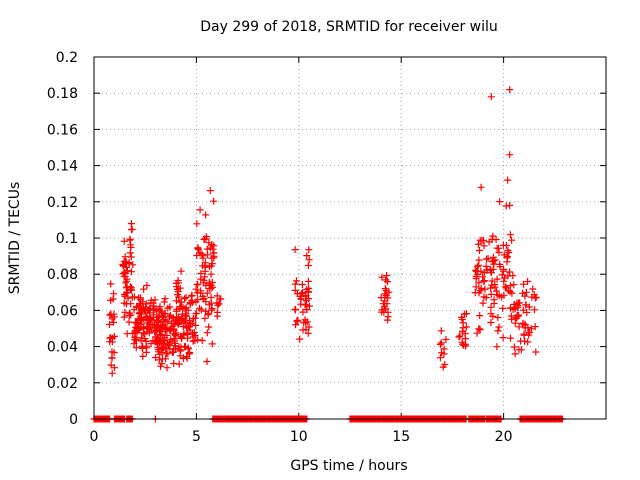  What do you see at coordinates (73, 420) in the screenshot?
I see `y-tick-label: 0` at bounding box center [73, 420].